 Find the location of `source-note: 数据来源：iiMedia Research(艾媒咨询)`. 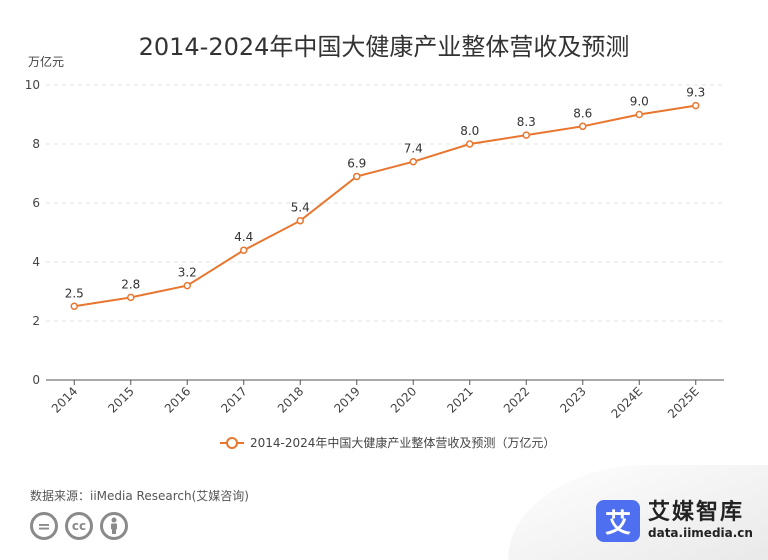

source-note: 数据来源：iiMedia Research(艾媒咨询) is located at coordinates (139, 496).